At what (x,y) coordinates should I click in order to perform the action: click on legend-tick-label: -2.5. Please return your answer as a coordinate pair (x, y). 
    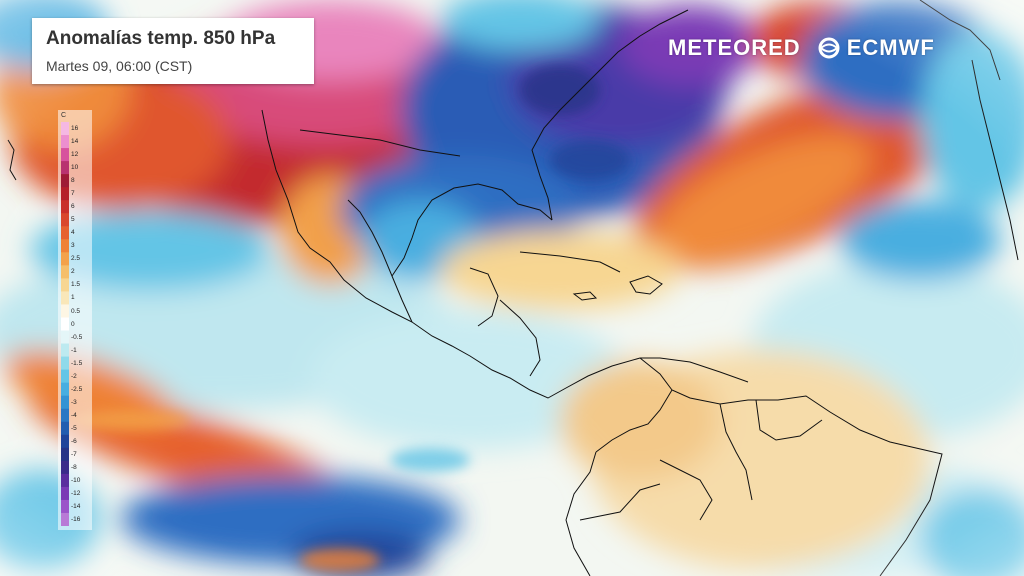
    Looking at the image, I should click on (77, 389).